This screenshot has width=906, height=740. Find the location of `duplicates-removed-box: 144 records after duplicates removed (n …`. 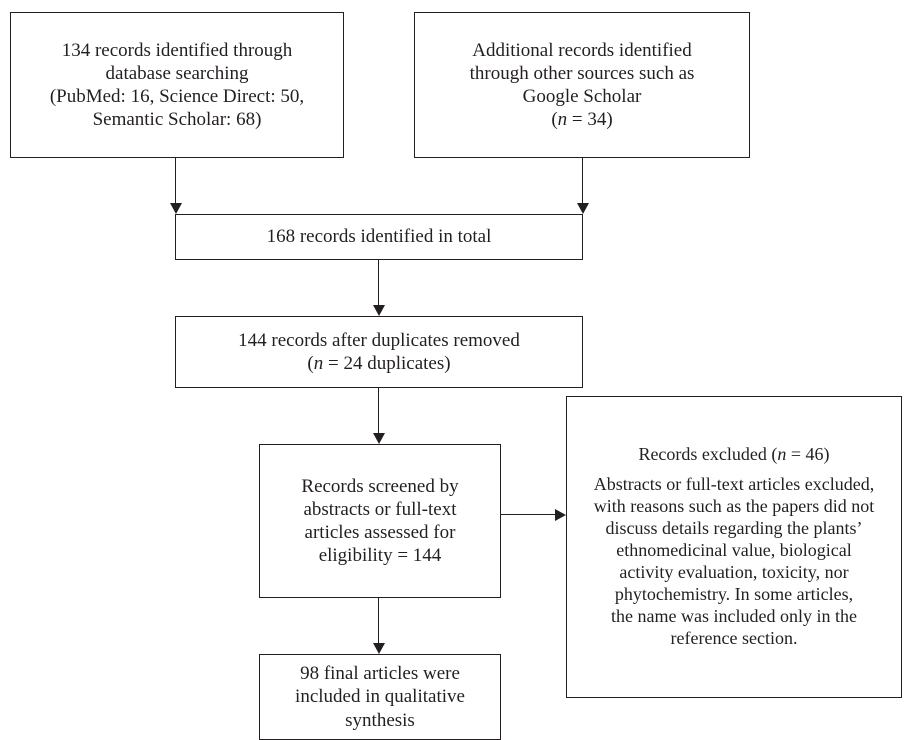

duplicates-removed-box: 144 records after duplicates removed (n … is located at coordinates (379, 352).